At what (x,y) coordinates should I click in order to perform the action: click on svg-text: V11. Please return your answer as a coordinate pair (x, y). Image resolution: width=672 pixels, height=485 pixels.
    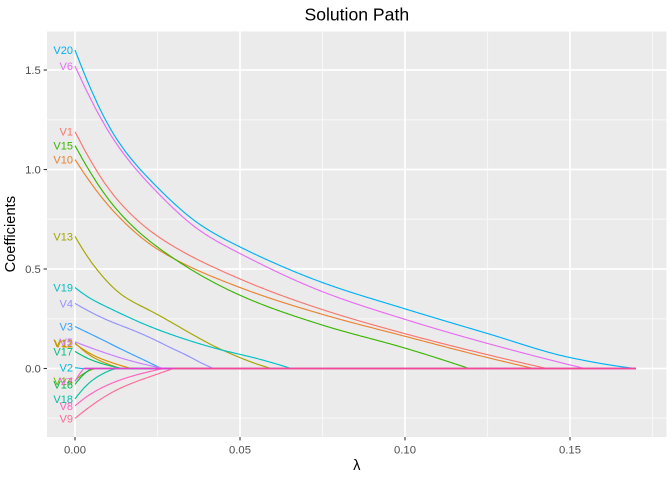
    Looking at the image, I should click on (63, 345).